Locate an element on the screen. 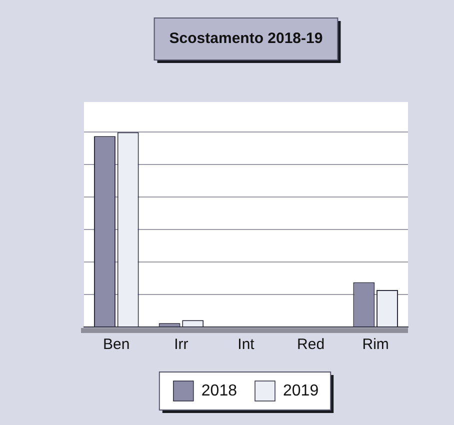 The image size is (454, 425). legend-label: 2019 is located at coordinates (301, 391).